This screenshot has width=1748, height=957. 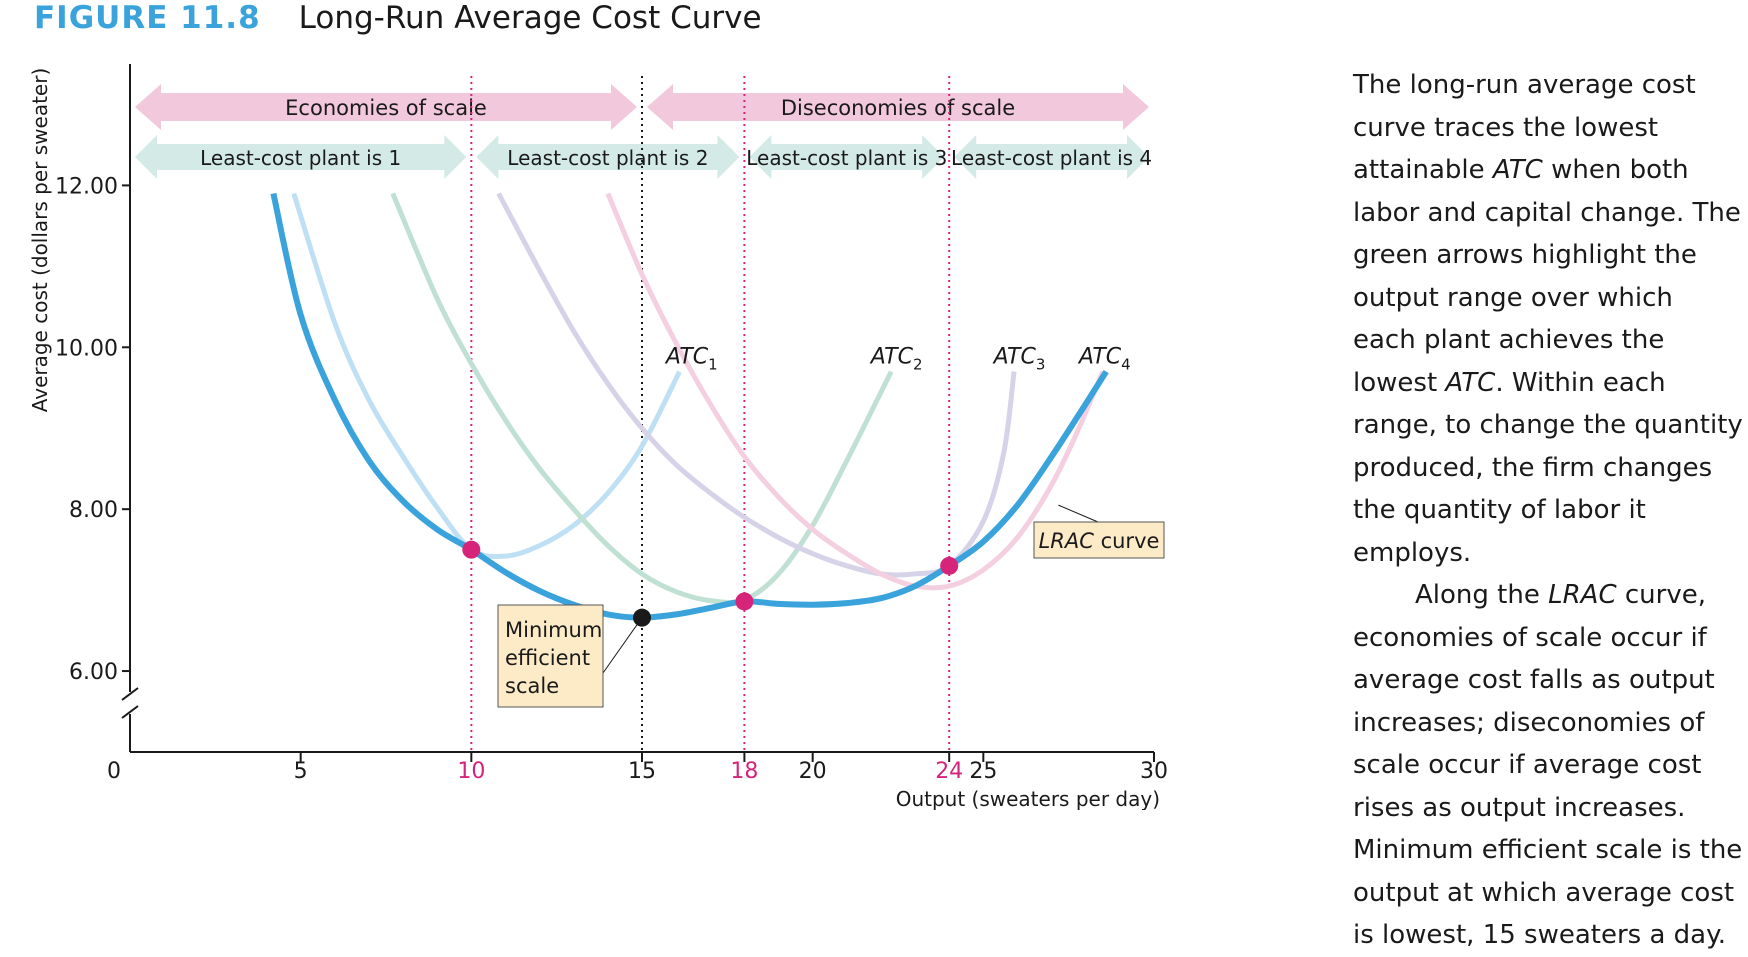 I want to click on lrac-label: LRAC curve, so click(x=1099, y=541).